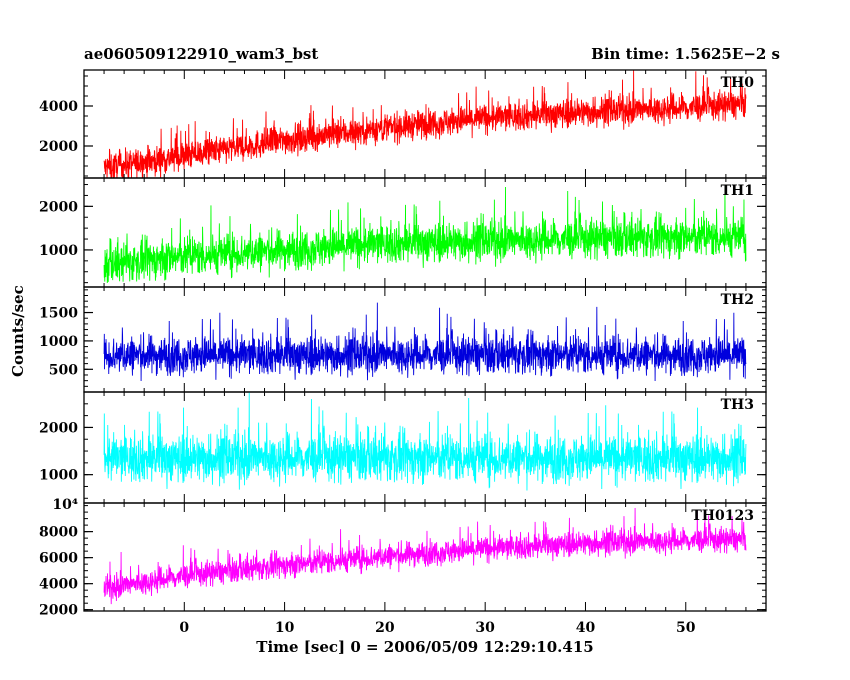 This screenshot has width=850, height=680. What do you see at coordinates (63, 370) in the screenshot?
I see `y-tick-label: 500` at bounding box center [63, 370].